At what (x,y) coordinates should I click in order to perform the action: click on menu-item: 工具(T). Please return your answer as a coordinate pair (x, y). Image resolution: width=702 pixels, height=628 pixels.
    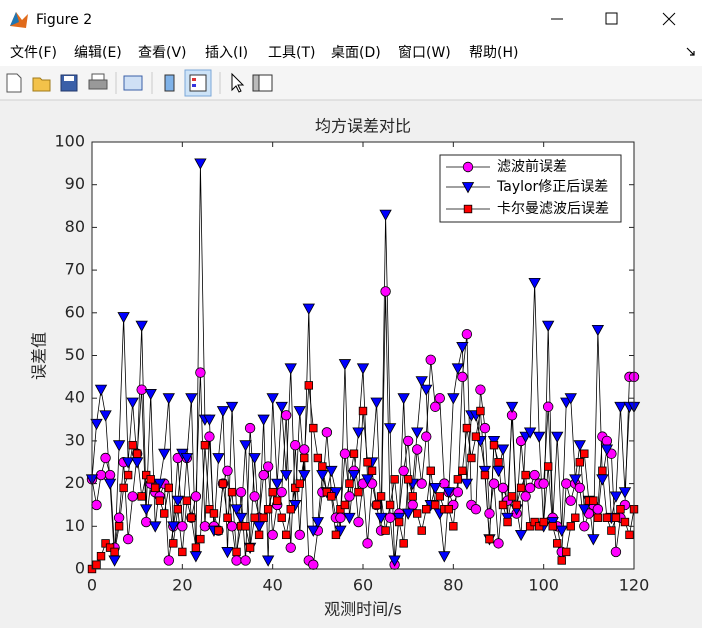
    Looking at the image, I should click on (291, 53).